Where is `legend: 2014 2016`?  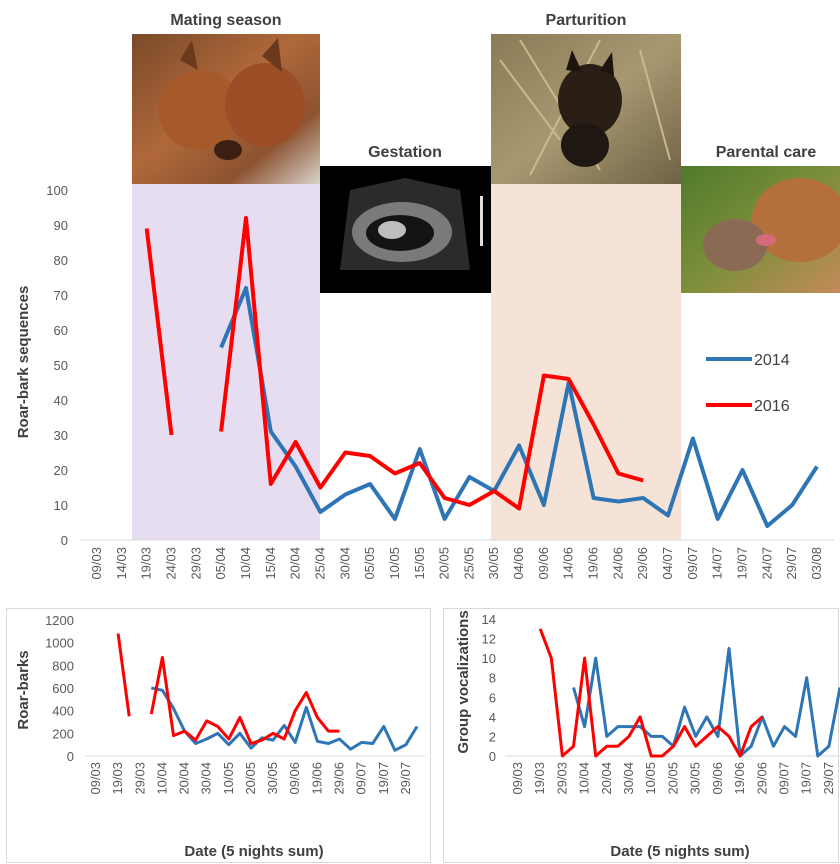
legend: 2014 2016 is located at coordinates (748, 383).